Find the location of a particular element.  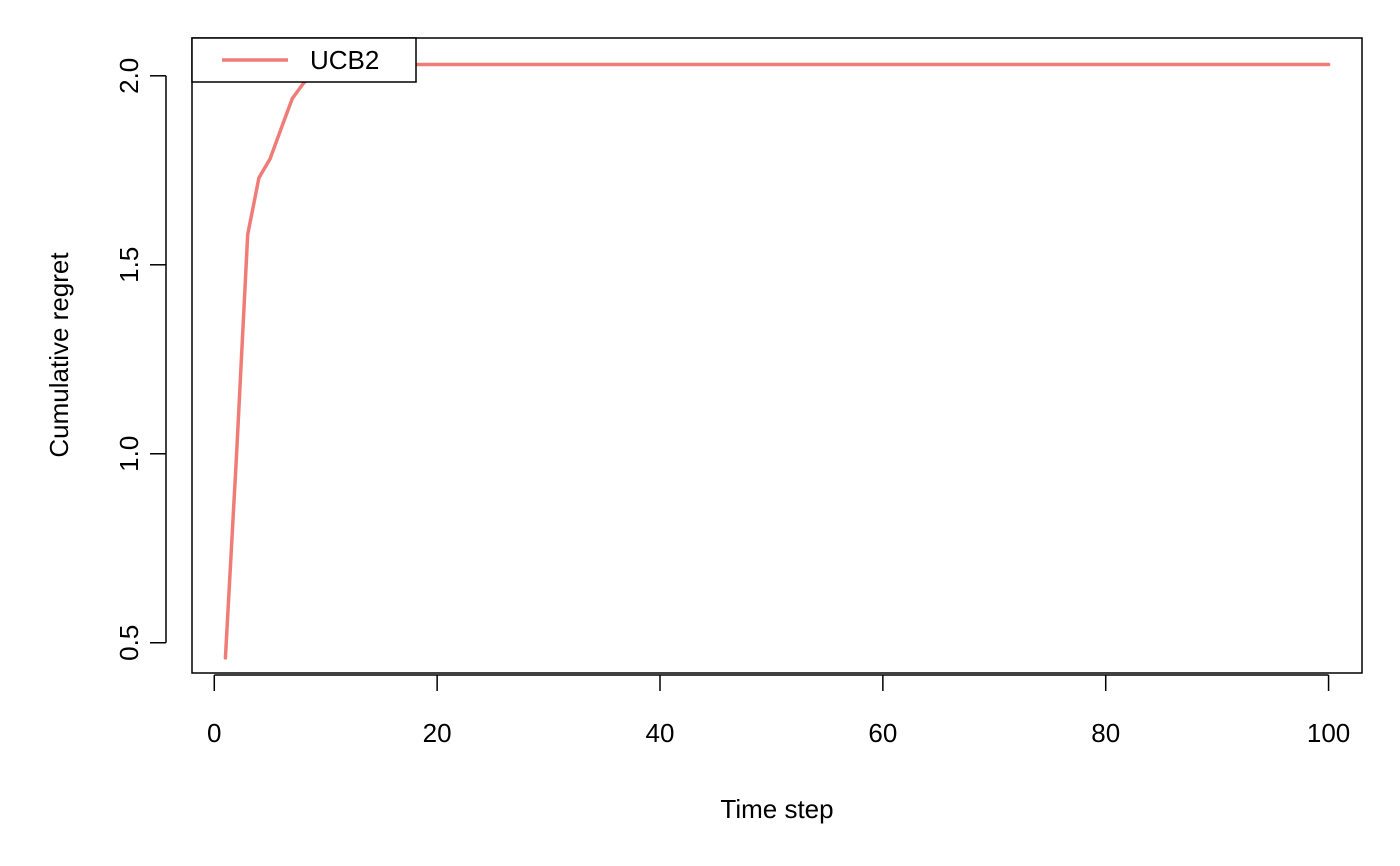

y-tick-label: 0.5 is located at coordinates (129, 643).